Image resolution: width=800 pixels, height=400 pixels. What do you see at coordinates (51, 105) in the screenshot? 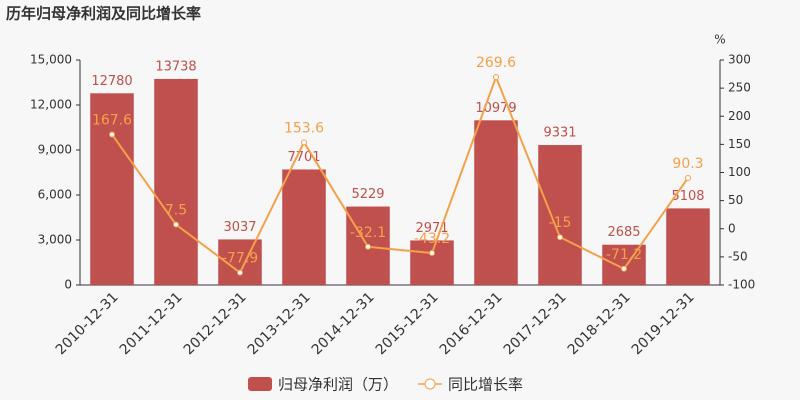
I see `y-tick-label: 12,000` at bounding box center [51, 105].